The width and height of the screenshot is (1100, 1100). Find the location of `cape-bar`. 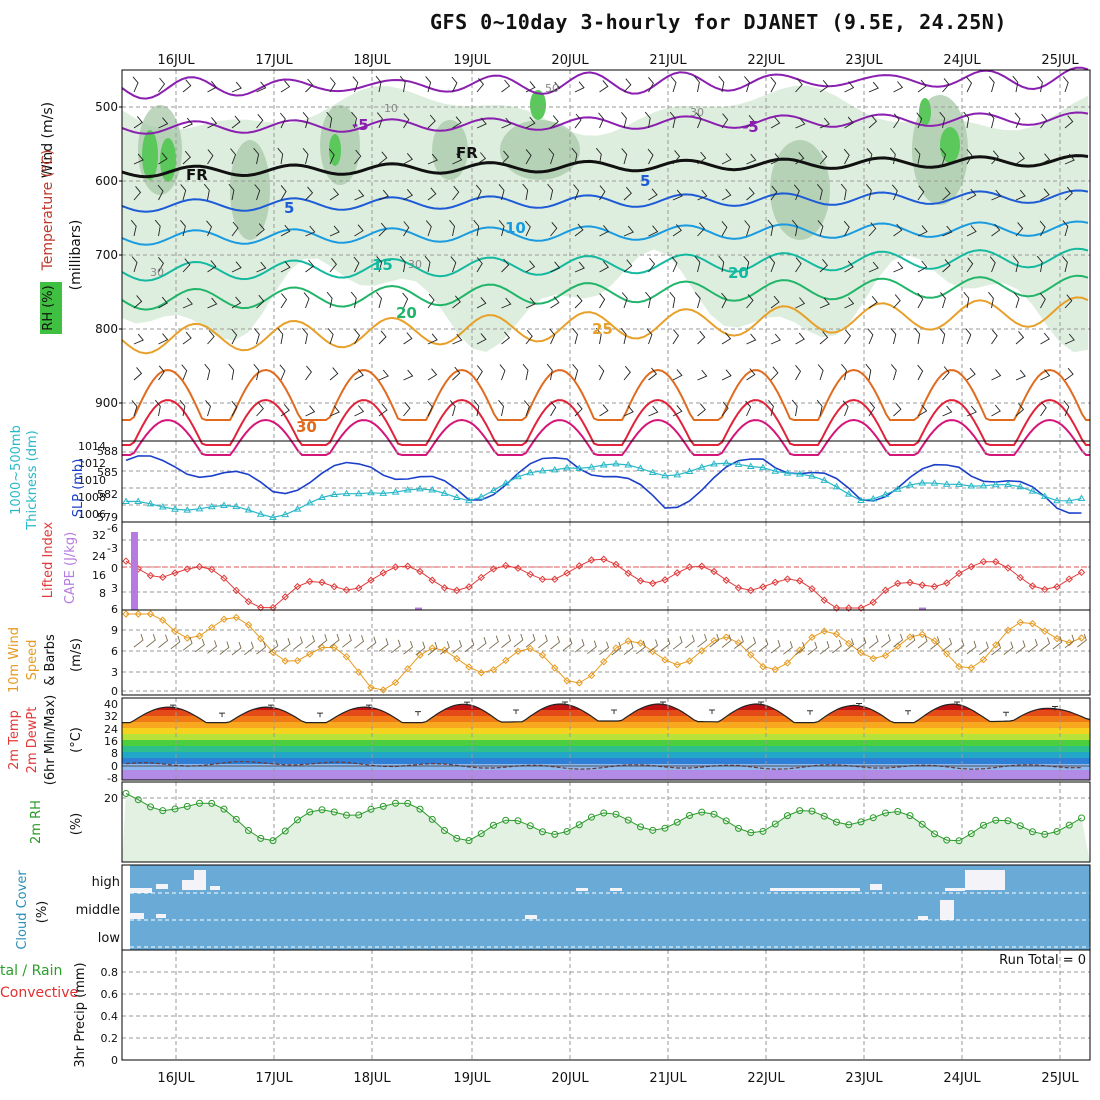

cape-bar is located at coordinates (134, 571).